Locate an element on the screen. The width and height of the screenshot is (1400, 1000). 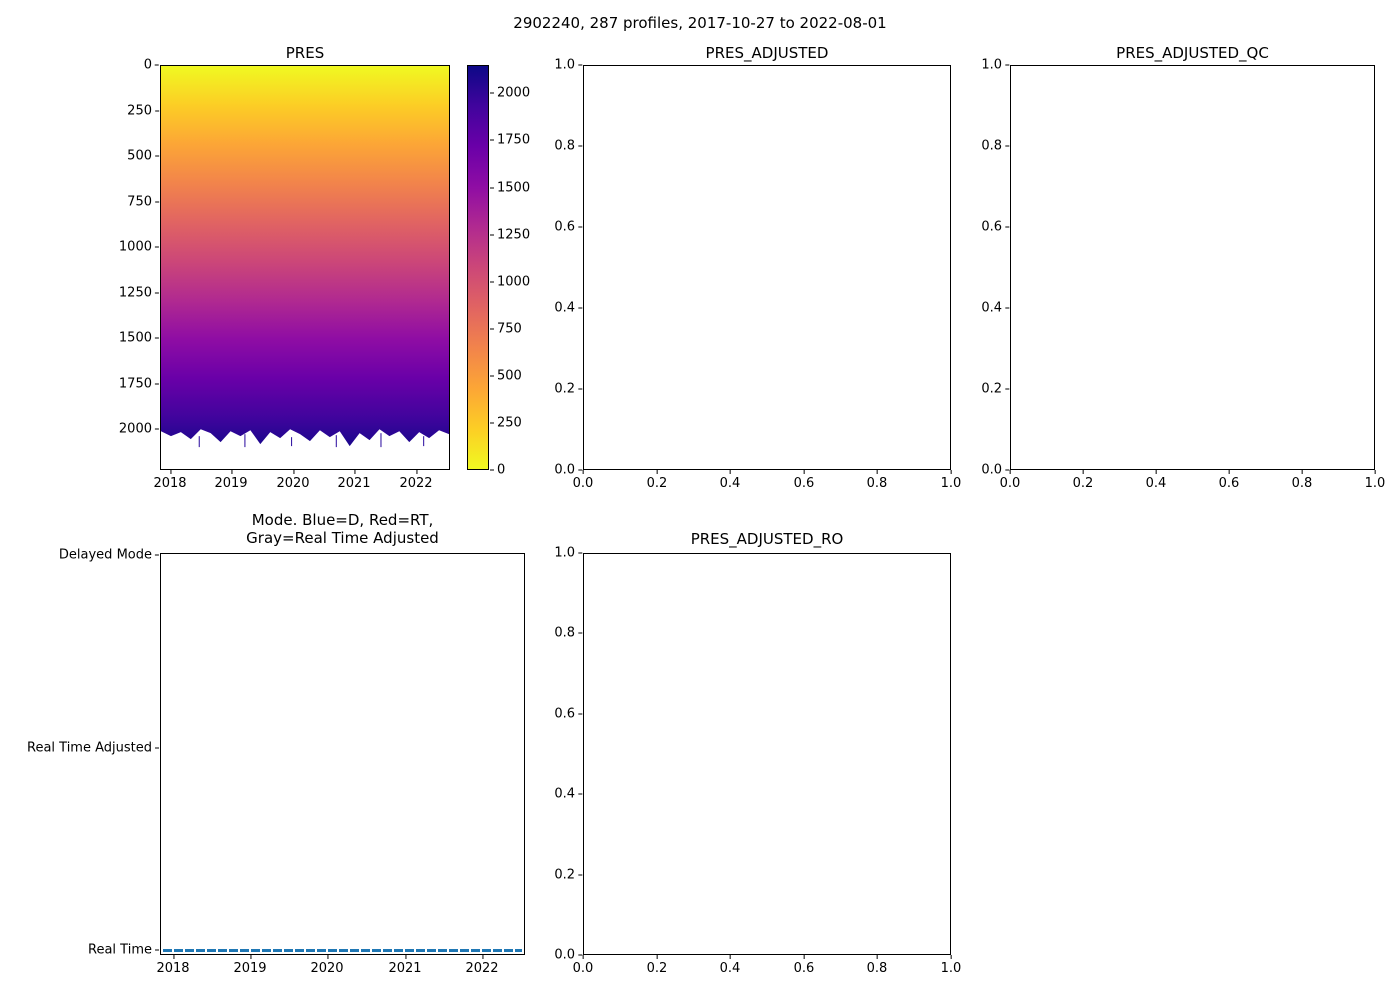
pres-adjusted-ro-x-tick-label: 0.2 is located at coordinates (657, 965).